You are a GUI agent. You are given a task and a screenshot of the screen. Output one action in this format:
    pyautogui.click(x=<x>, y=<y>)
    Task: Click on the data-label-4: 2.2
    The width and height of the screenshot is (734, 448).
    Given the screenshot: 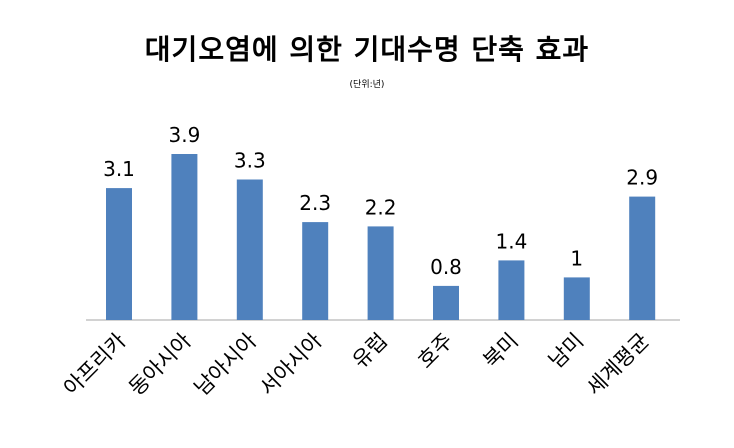 What is the action you would take?
    pyautogui.click(x=381, y=207)
    